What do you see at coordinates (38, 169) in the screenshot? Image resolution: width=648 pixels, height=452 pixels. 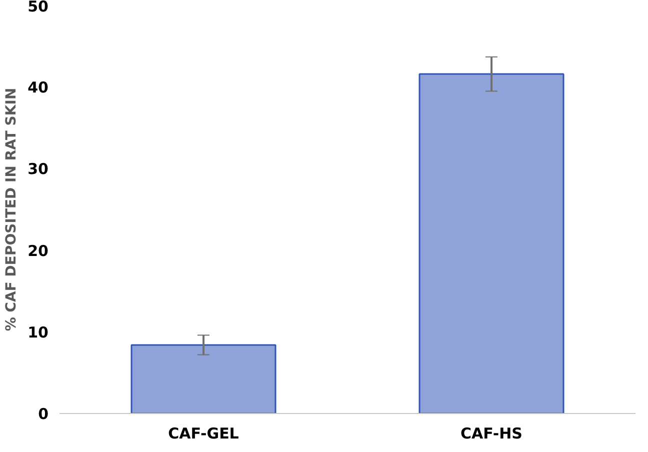 I see `y-tick-label: 30` at bounding box center [38, 169].